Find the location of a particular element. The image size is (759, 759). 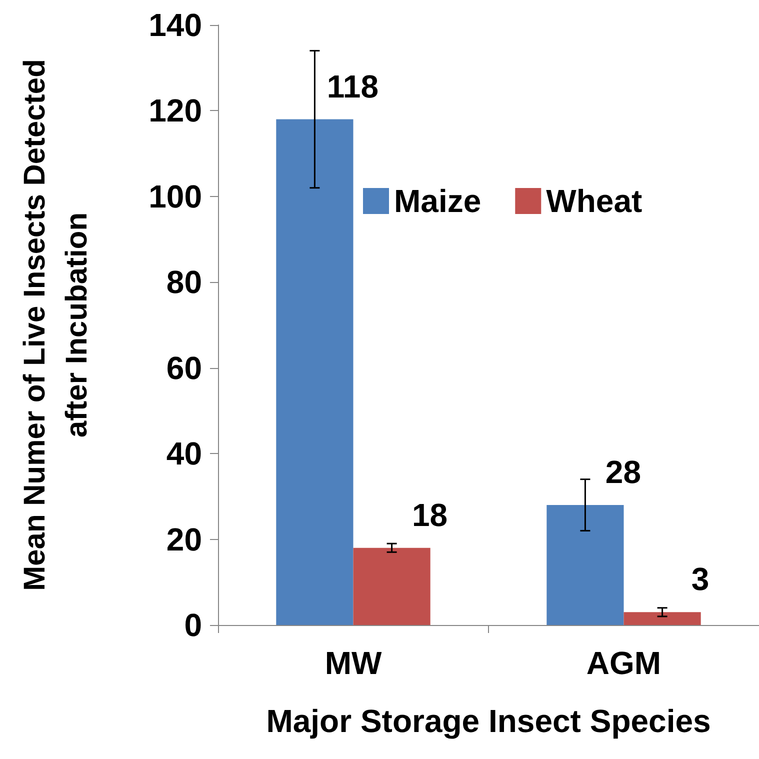

y-tick-label: 100 is located at coordinates (175, 196).